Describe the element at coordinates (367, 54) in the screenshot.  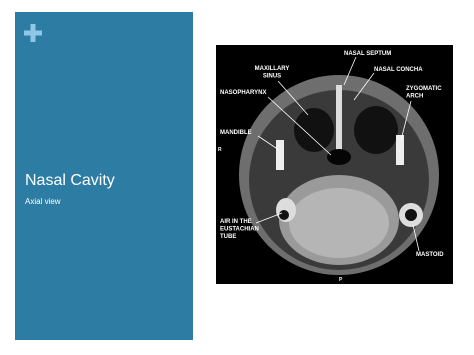
I see `anatomy-label: NASAL SEPTUM` at that location.